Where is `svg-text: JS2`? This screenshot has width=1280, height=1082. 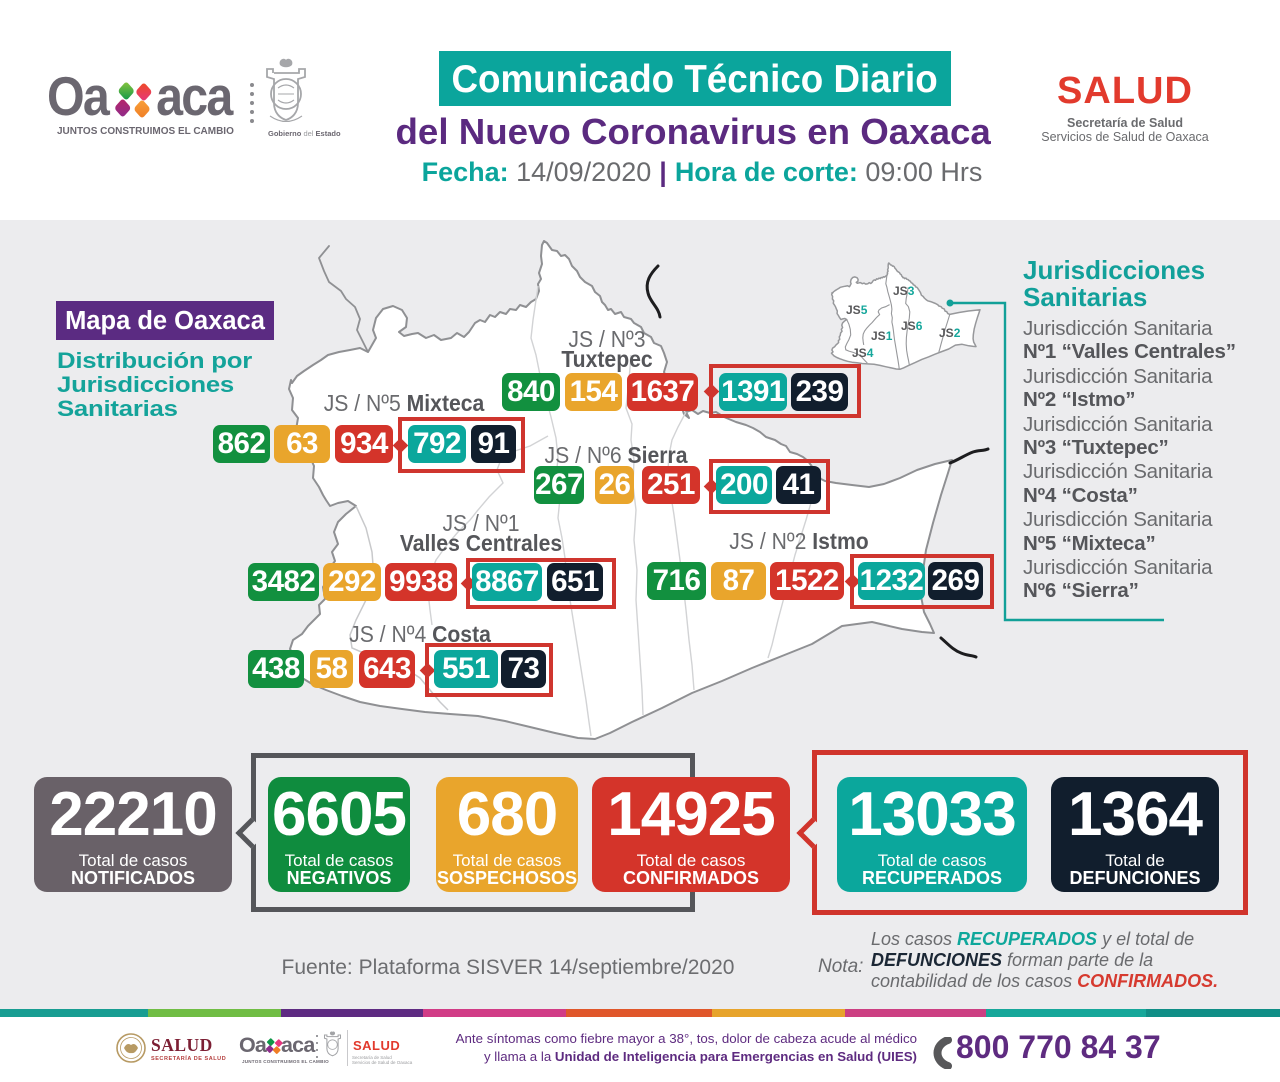
svg-text: JS2 is located at coordinates (950, 333).